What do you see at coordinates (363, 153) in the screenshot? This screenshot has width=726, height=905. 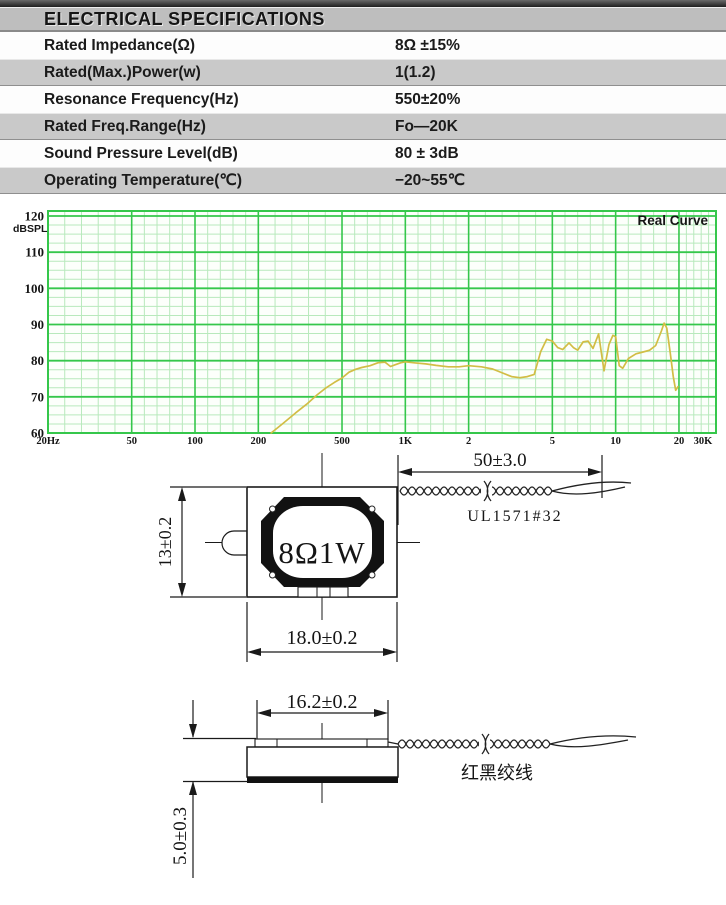 I see `table-row: Sound Pressure Level(dB) 80 ± 3dB` at bounding box center [363, 153].